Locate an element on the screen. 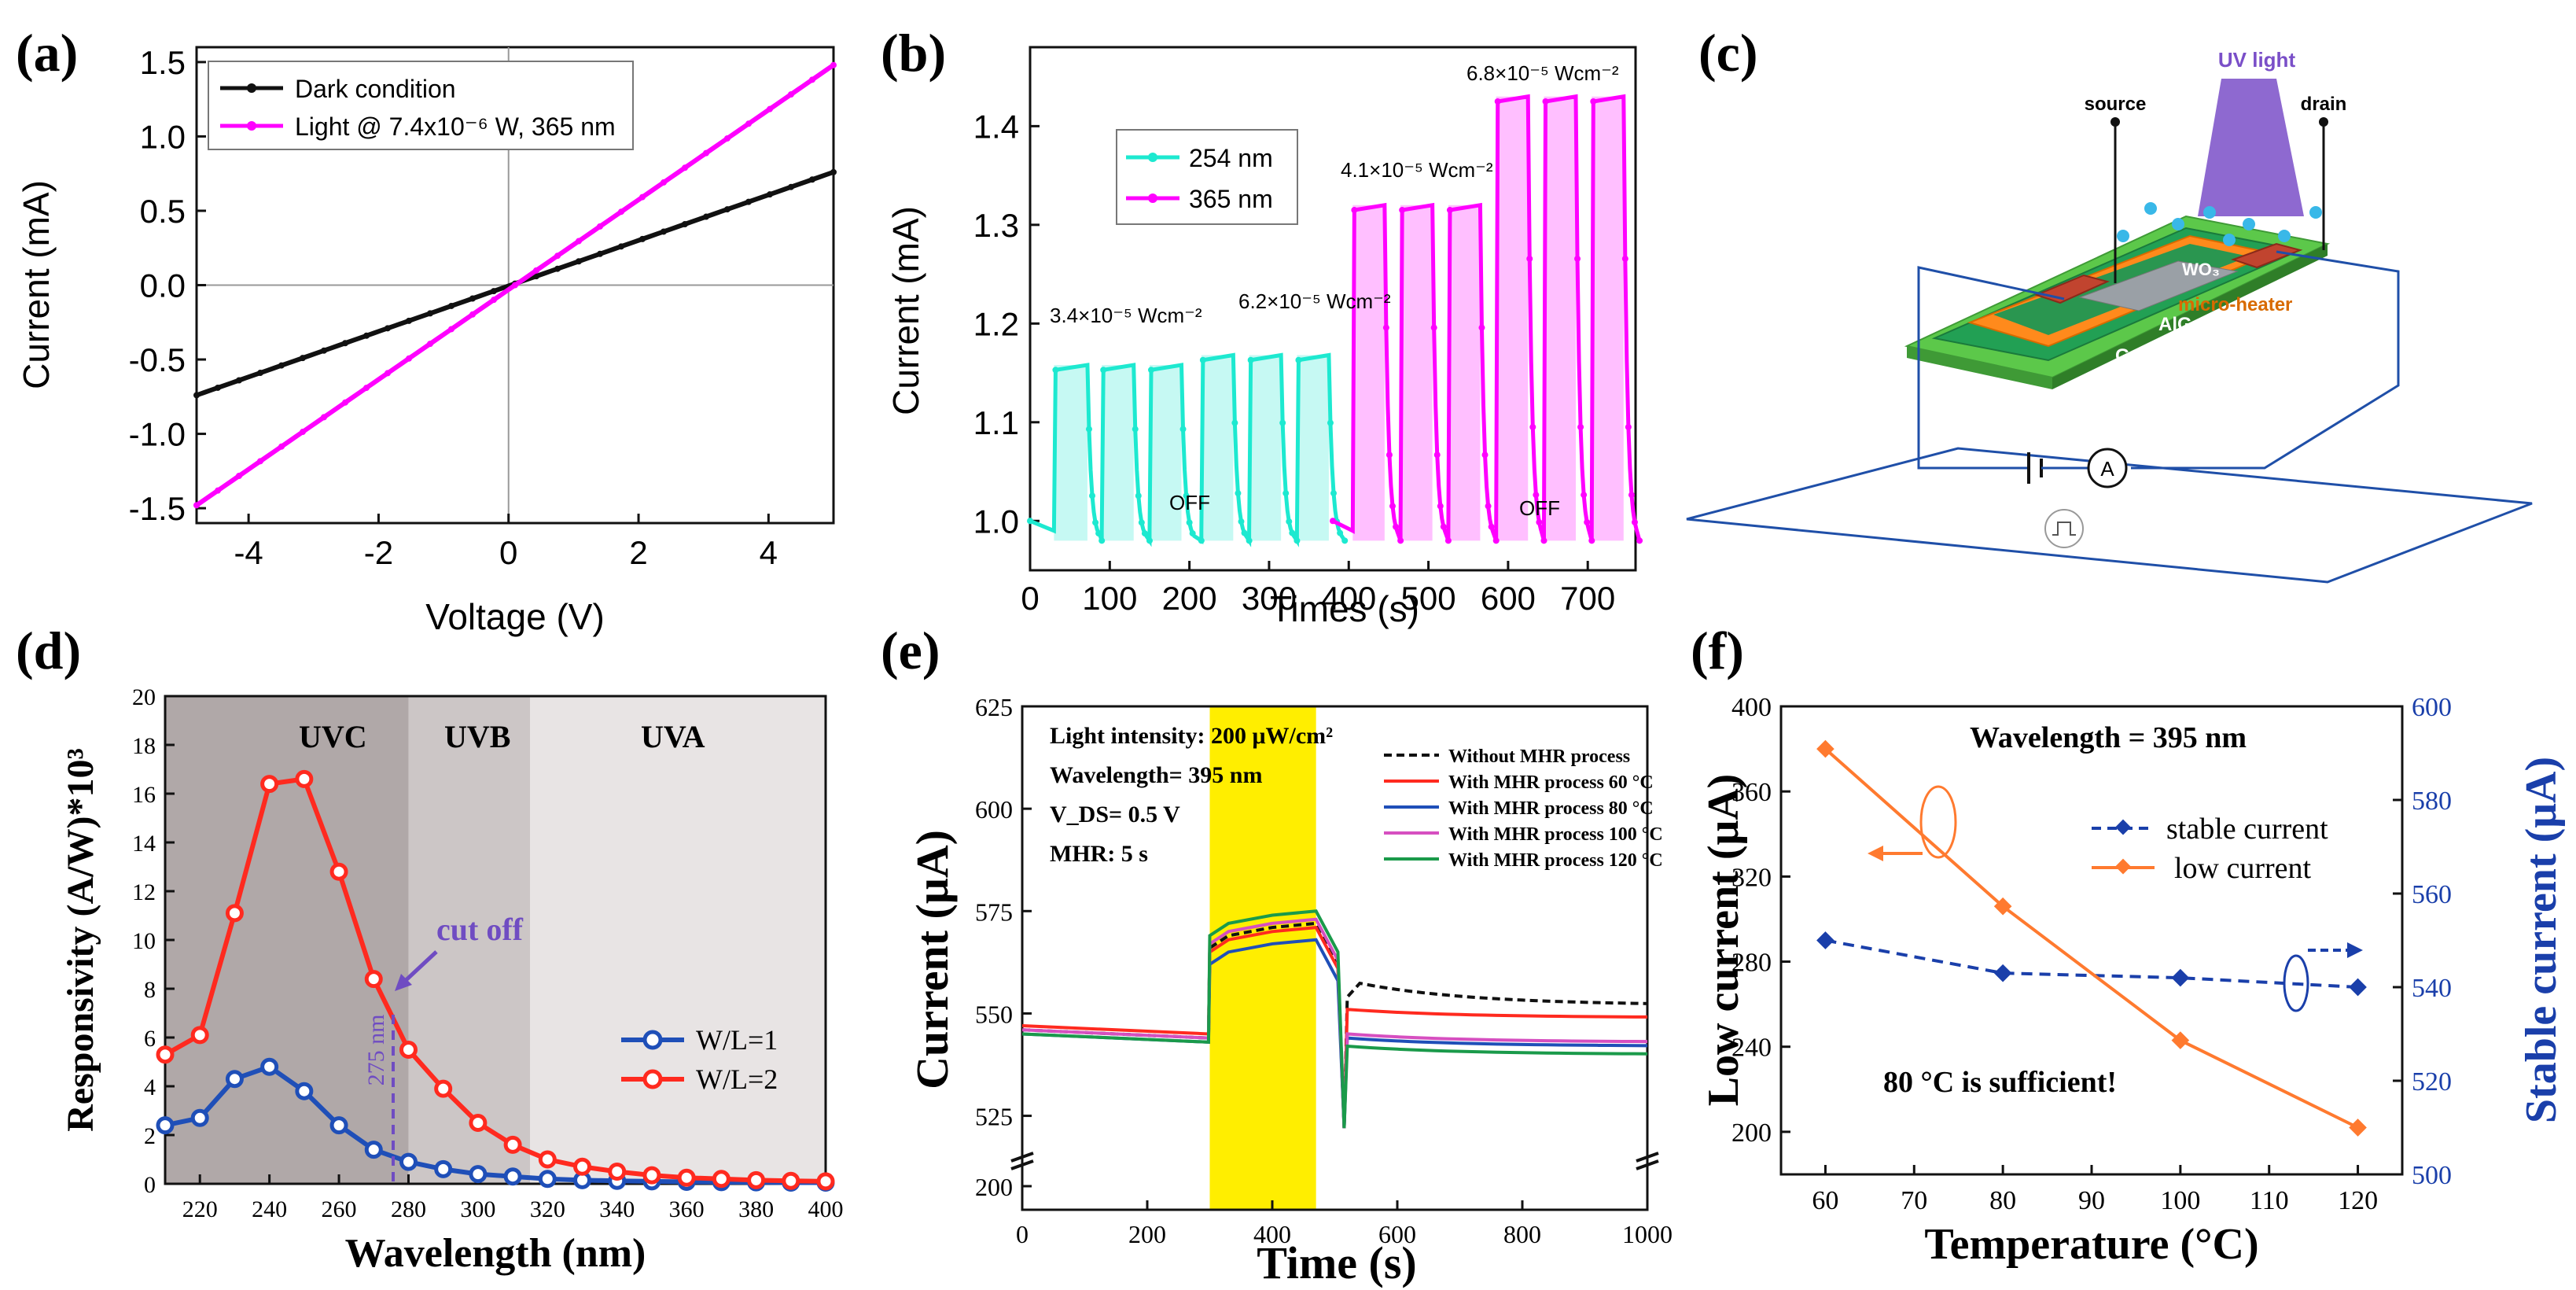 This screenshot has width=2576, height=1290. y-tick-label-f-right: 540 is located at coordinates (2432, 989).